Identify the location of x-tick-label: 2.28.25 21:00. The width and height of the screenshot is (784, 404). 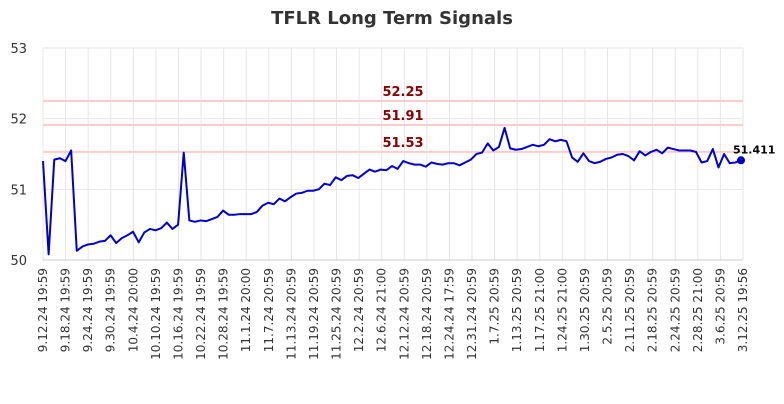
(698, 310).